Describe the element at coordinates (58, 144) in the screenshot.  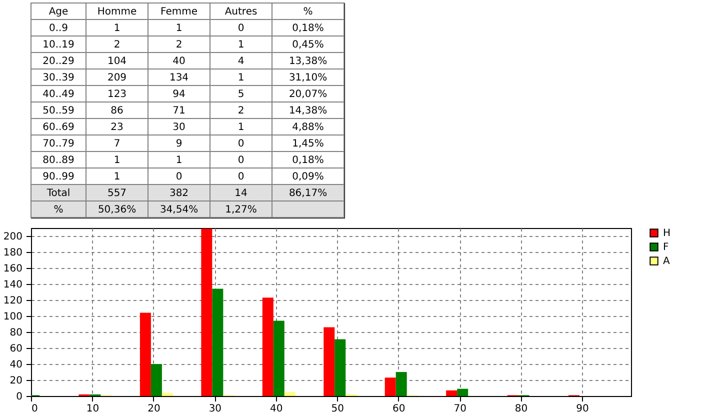
I see `category-label: 70..79` at that location.